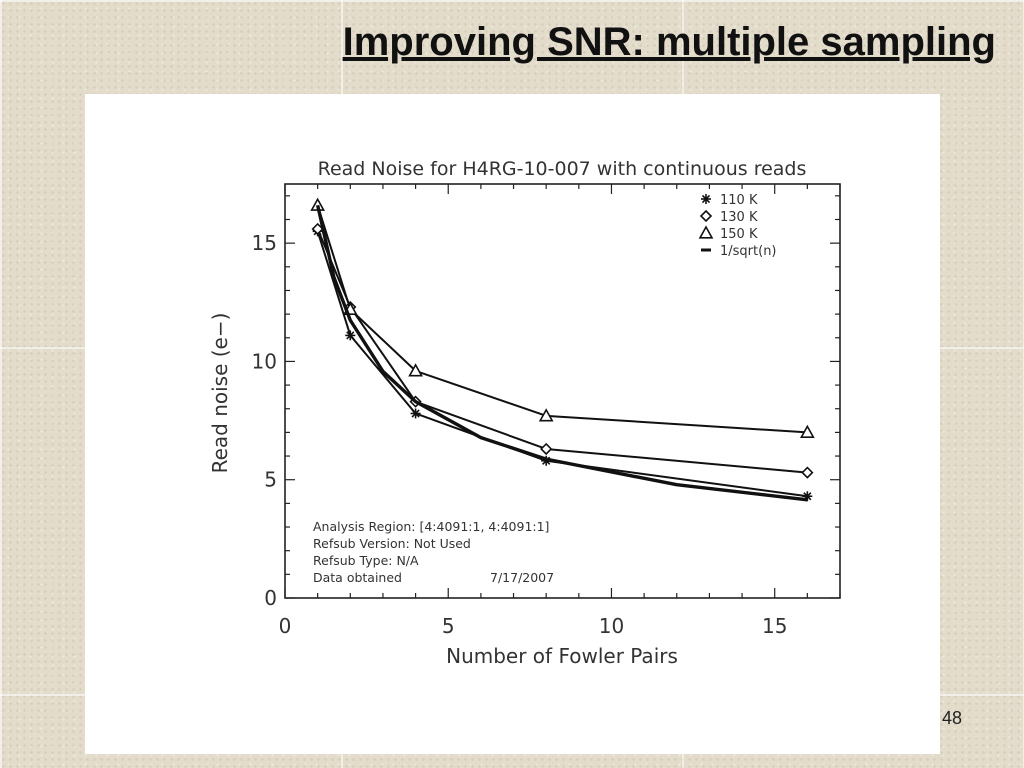 This screenshot has height=768, width=1024. Describe the element at coordinates (522, 577) in the screenshot. I see `annotation-date: 7/17/2007` at that location.